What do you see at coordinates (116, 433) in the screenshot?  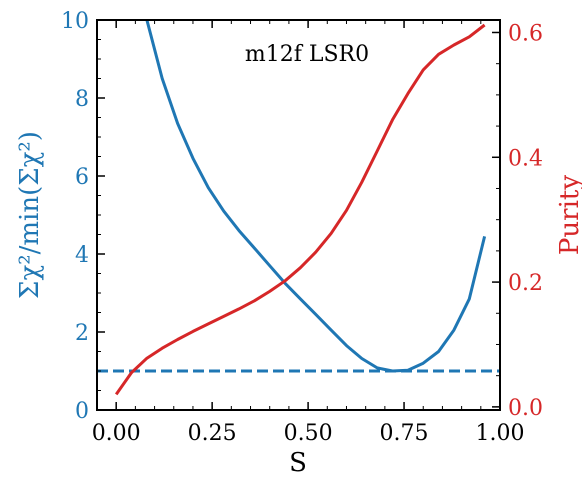 I see `x-tick-label: 0.00` at bounding box center [116, 433].